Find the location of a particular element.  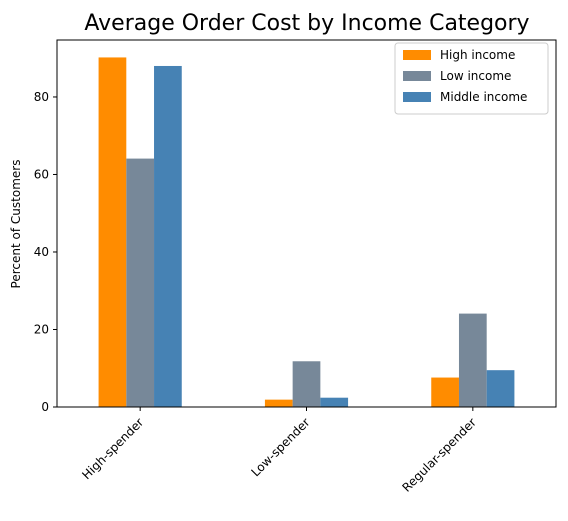

bar-low-income-high-spender is located at coordinates (140, 282).